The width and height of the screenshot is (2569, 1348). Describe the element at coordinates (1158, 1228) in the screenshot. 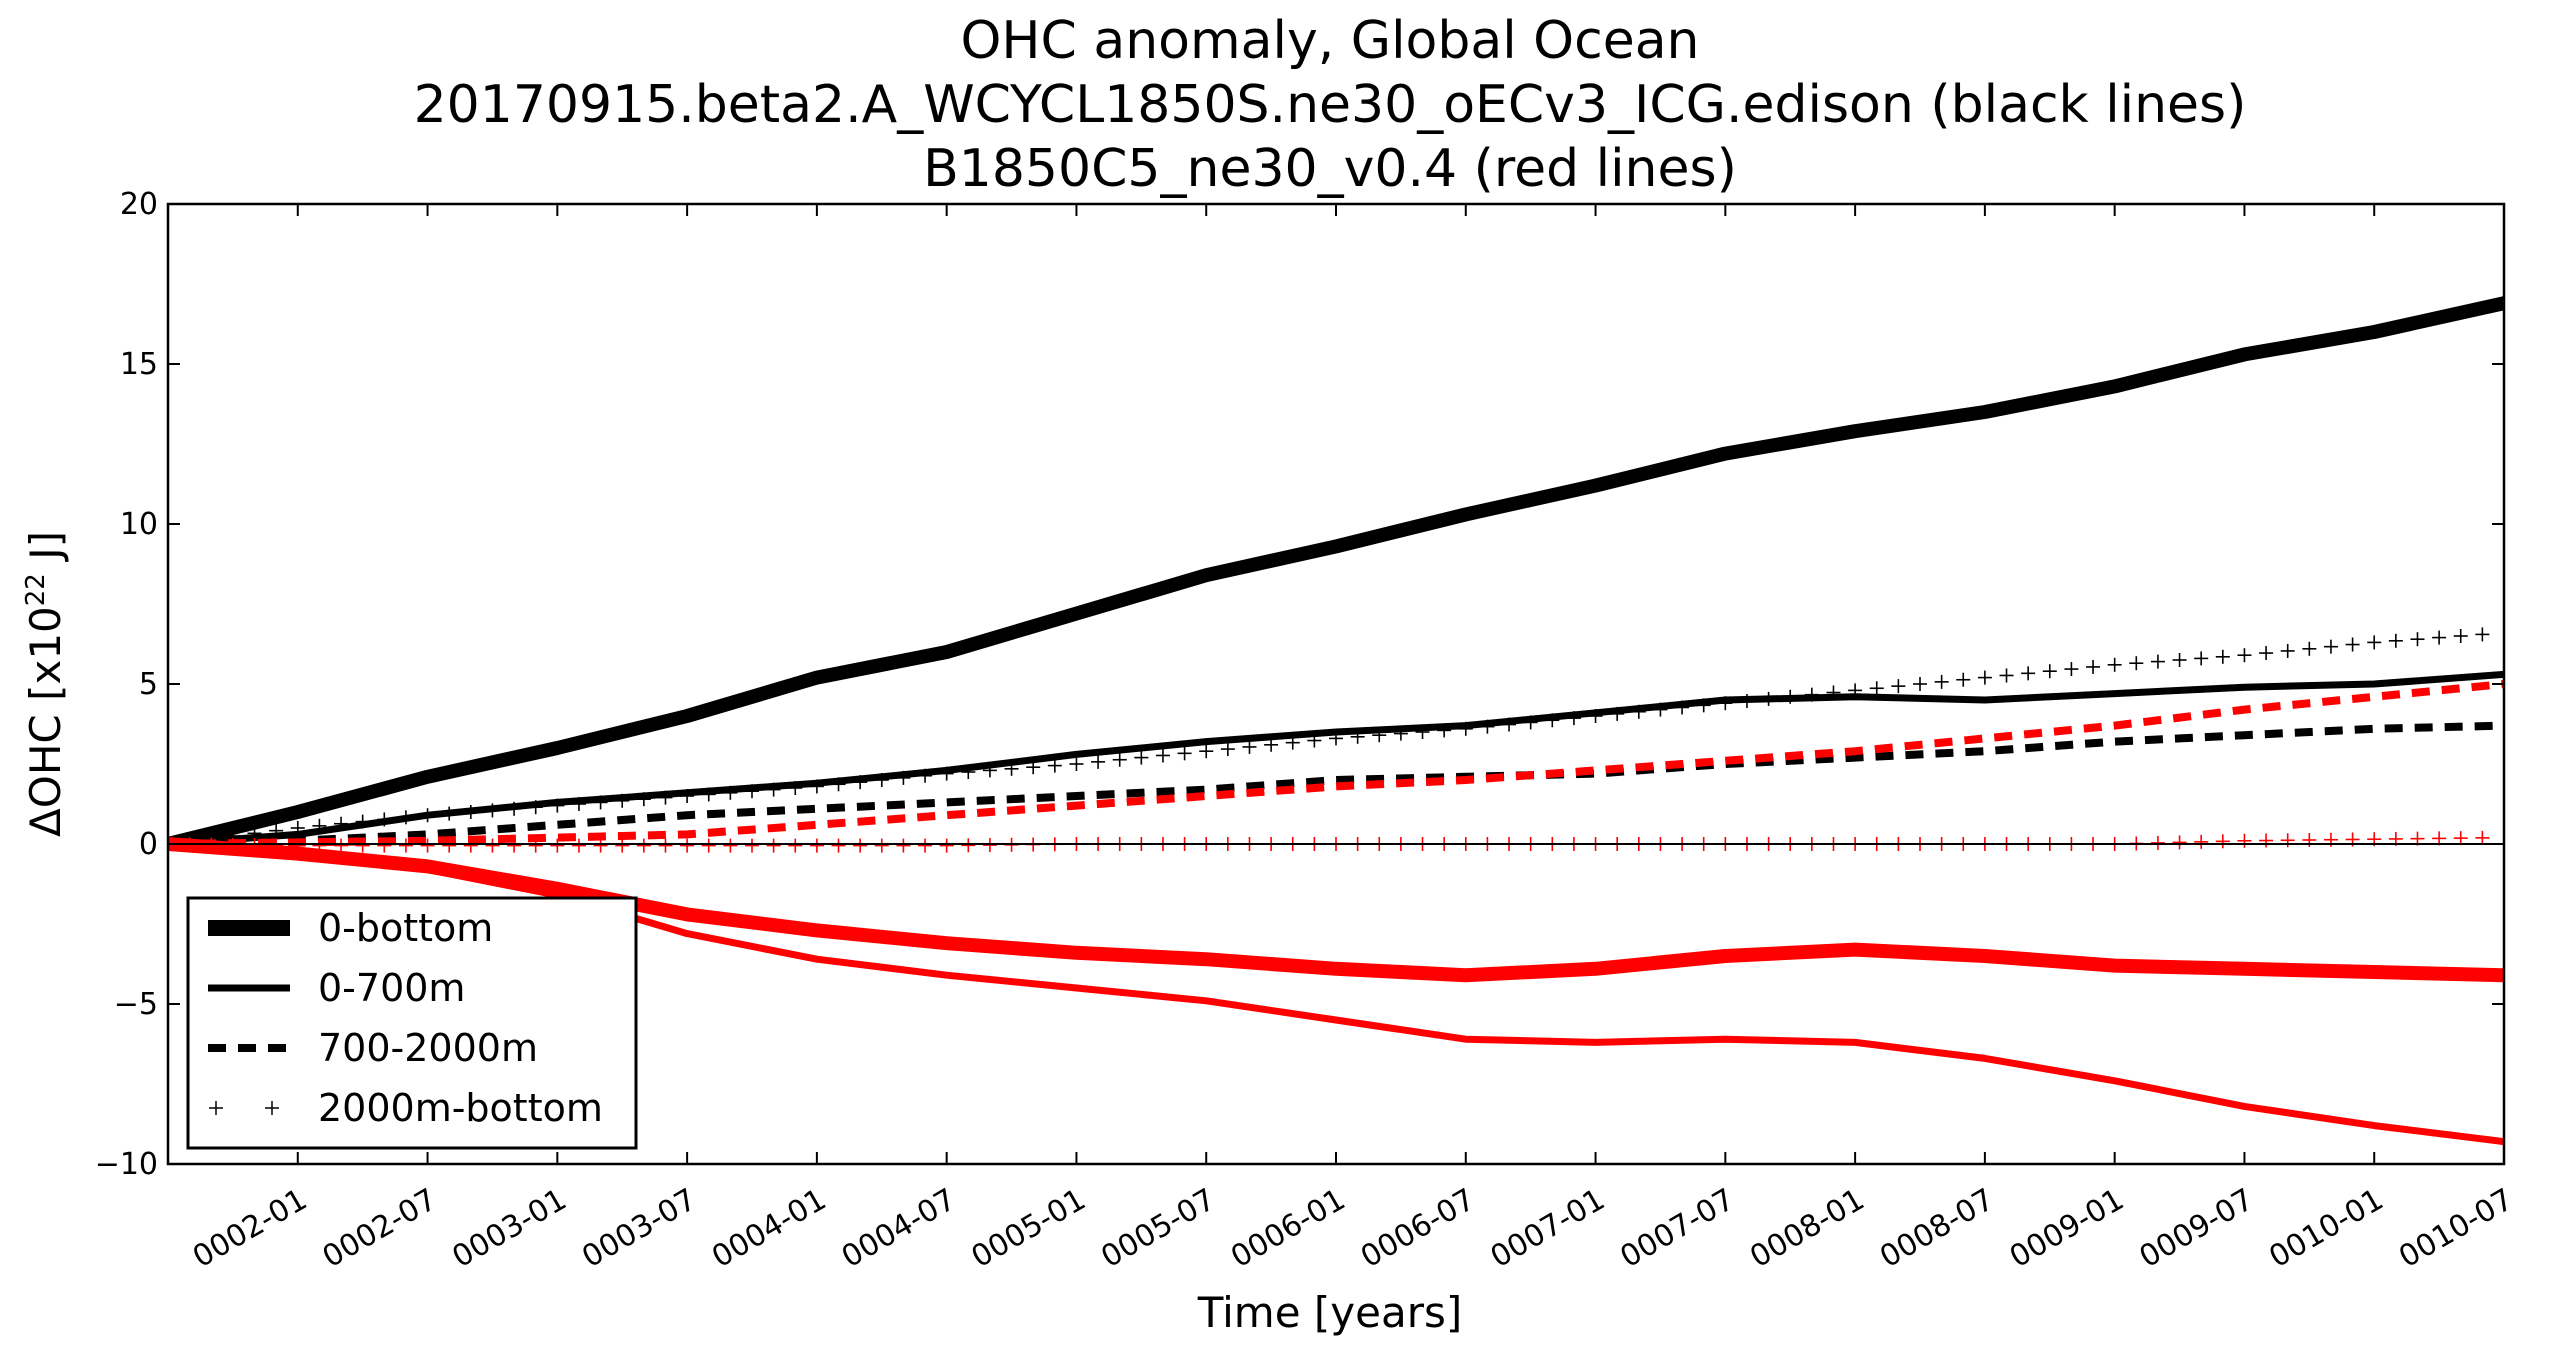

I see `x-tick-label: 0005-07` at that location.